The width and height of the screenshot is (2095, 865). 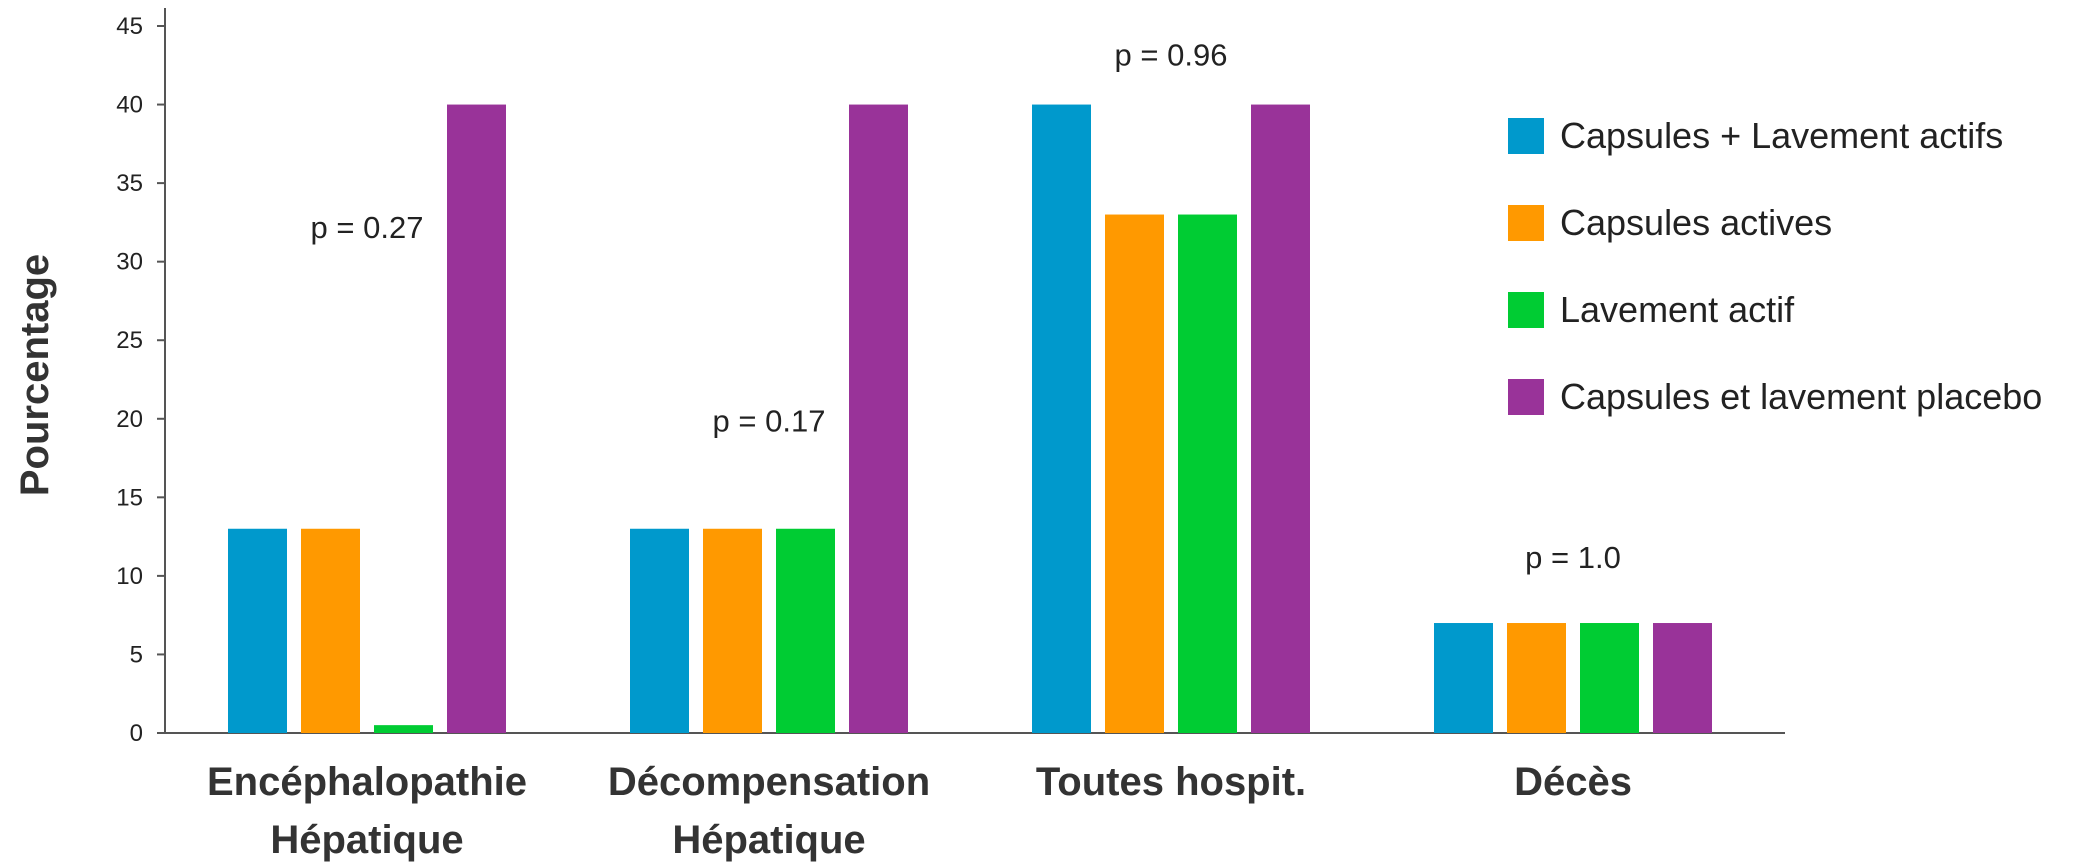 What do you see at coordinates (136, 654) in the screenshot?
I see `y-tick-label: 5` at bounding box center [136, 654].